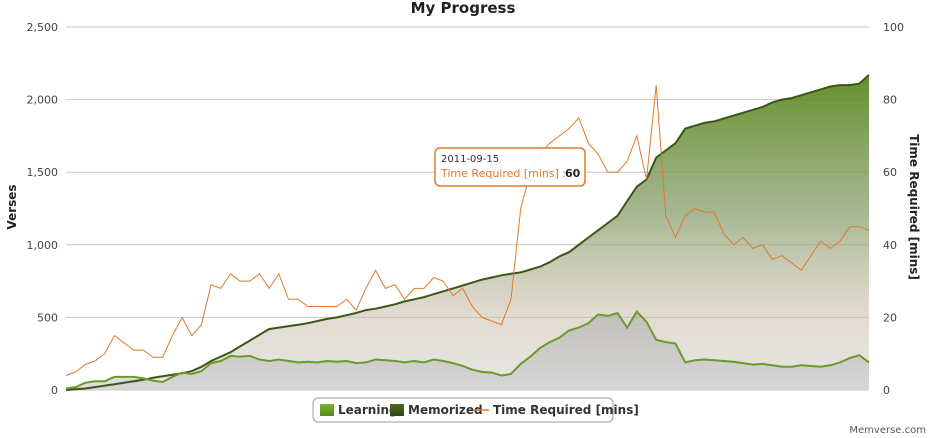 The width and height of the screenshot is (930, 438). What do you see at coordinates (43, 100) in the screenshot?
I see `left-tick-label: 2,000` at bounding box center [43, 100].